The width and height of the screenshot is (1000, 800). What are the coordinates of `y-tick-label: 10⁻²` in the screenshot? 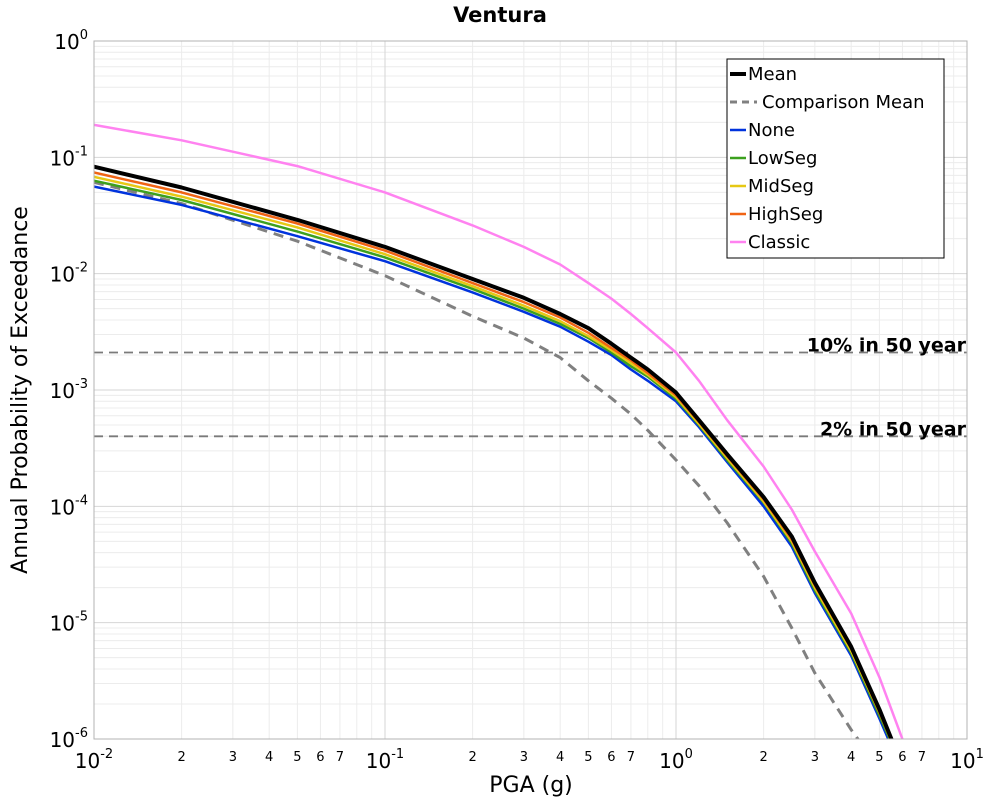 It's located at (69, 274).